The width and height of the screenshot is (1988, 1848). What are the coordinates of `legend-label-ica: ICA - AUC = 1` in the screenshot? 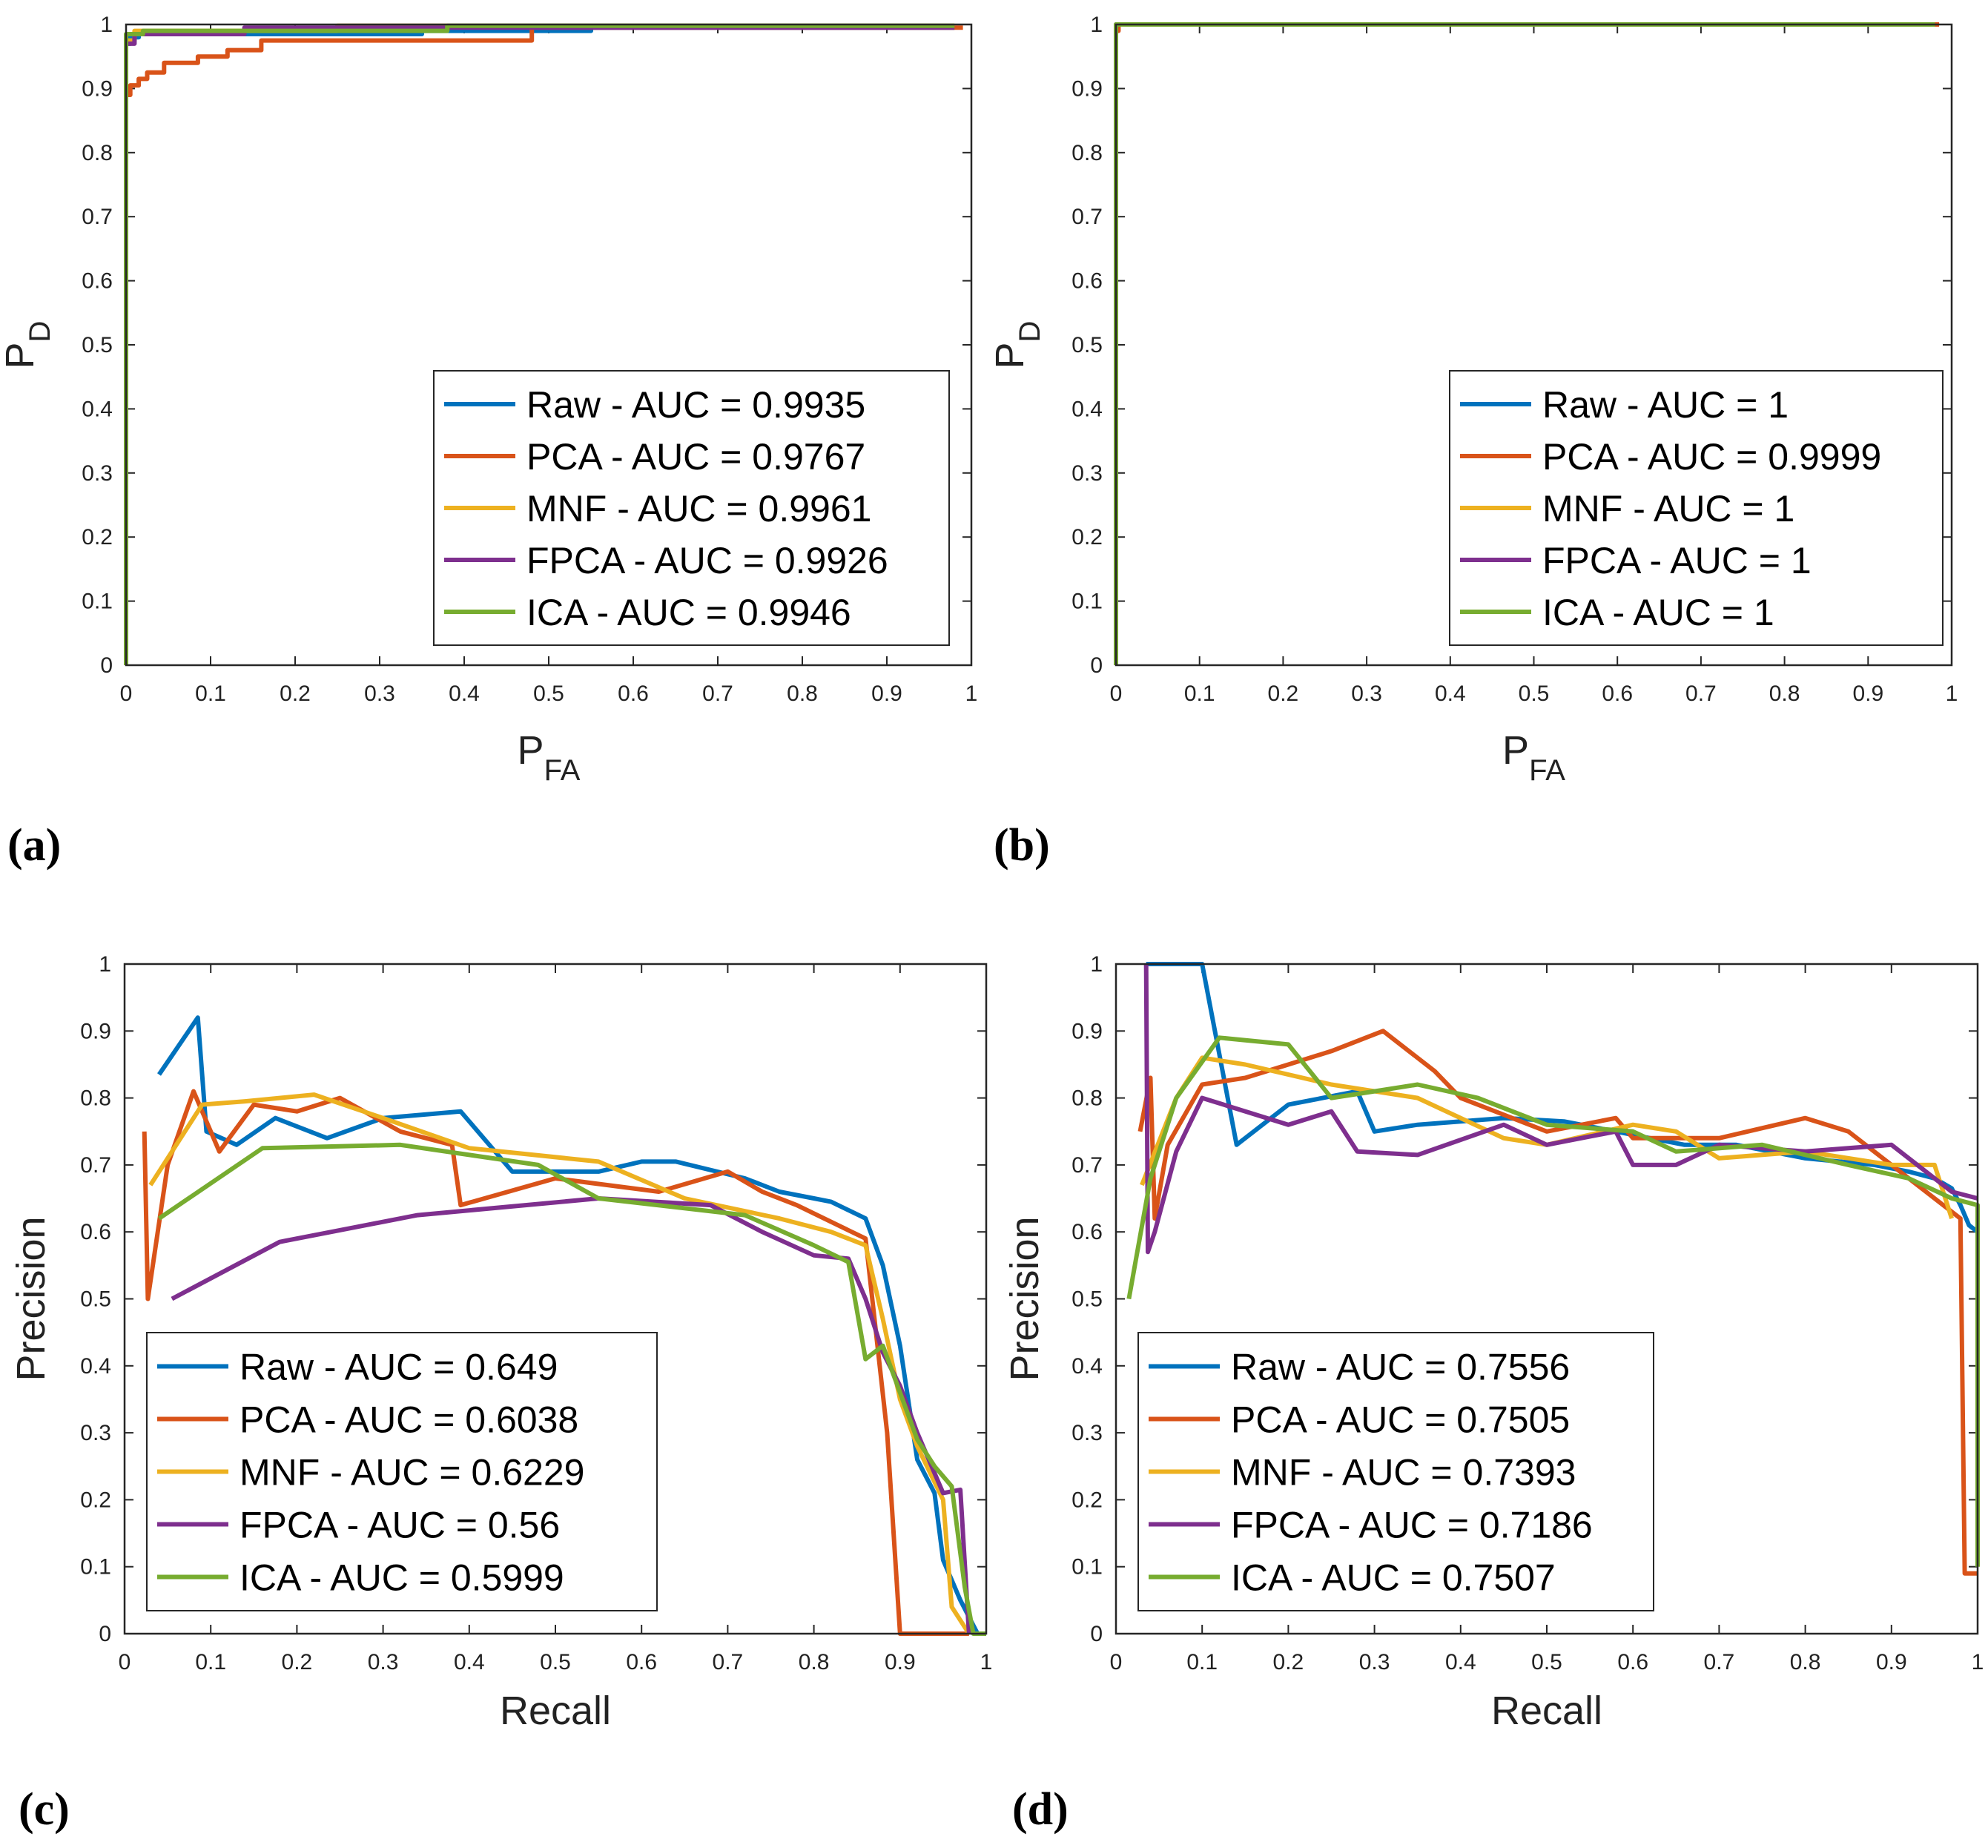 It's located at (1658, 612).